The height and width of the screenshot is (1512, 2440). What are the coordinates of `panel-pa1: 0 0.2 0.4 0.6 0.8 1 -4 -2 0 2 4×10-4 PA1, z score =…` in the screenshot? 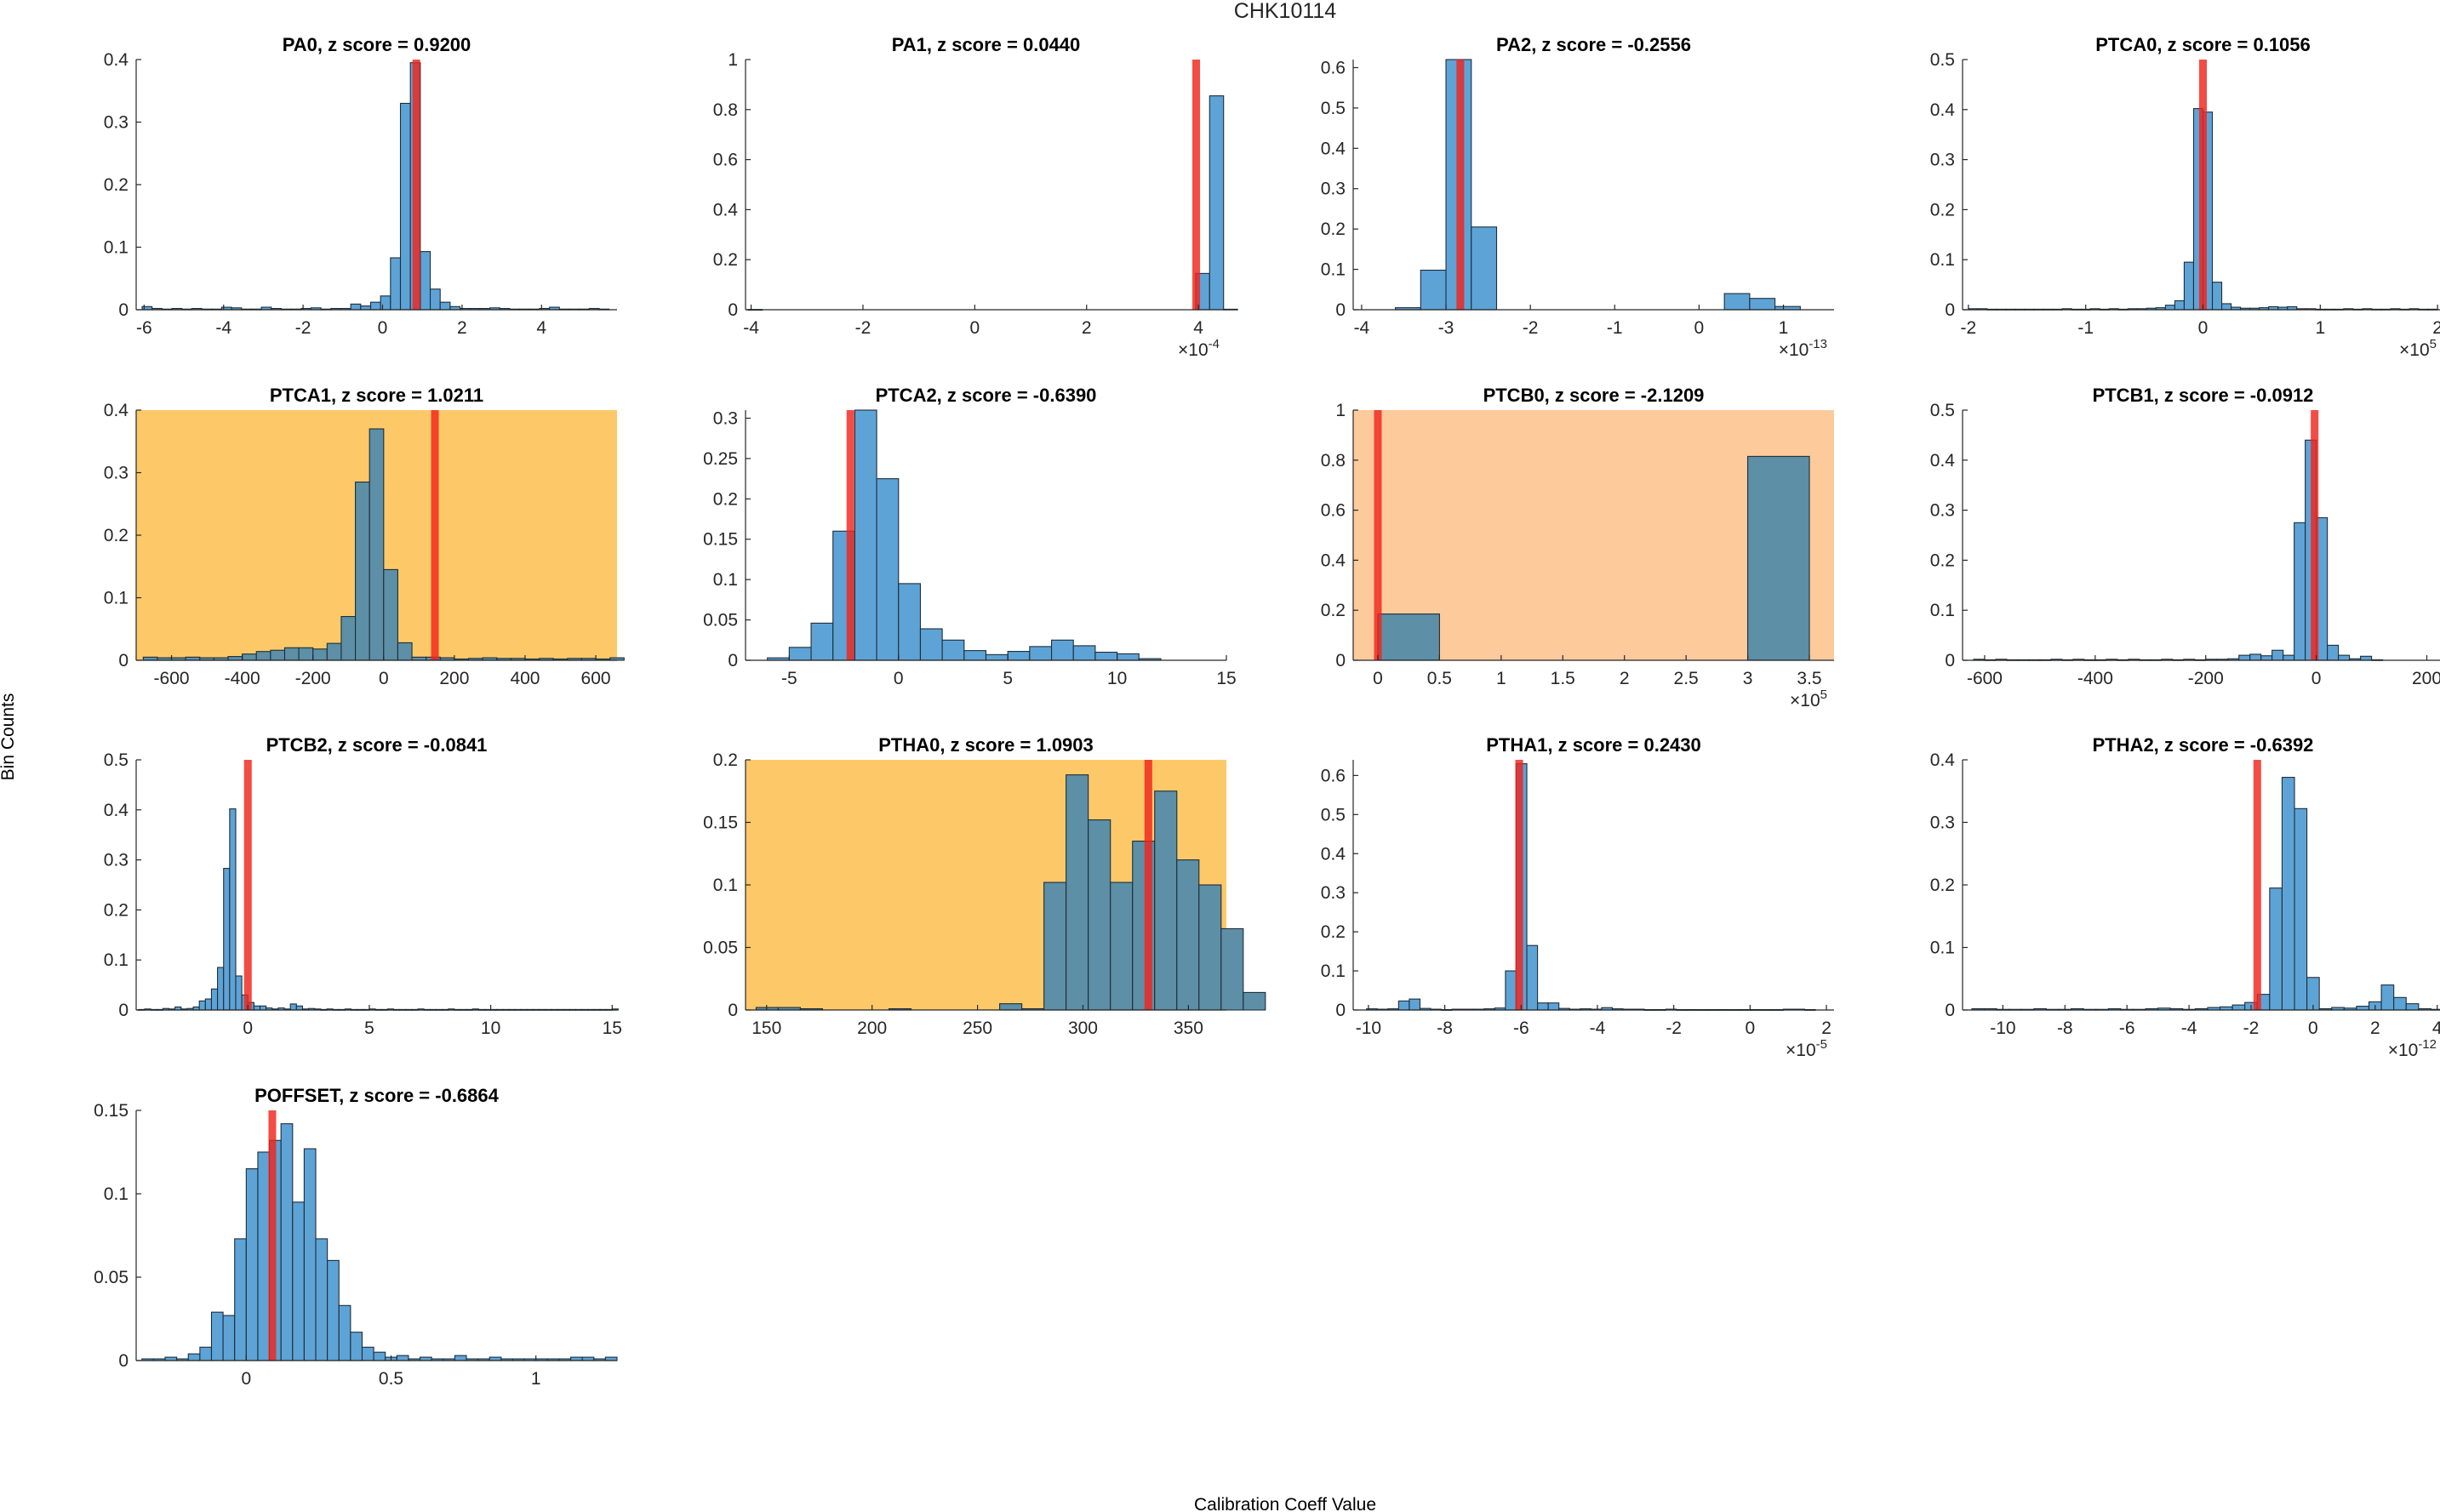 It's located at (976, 197).